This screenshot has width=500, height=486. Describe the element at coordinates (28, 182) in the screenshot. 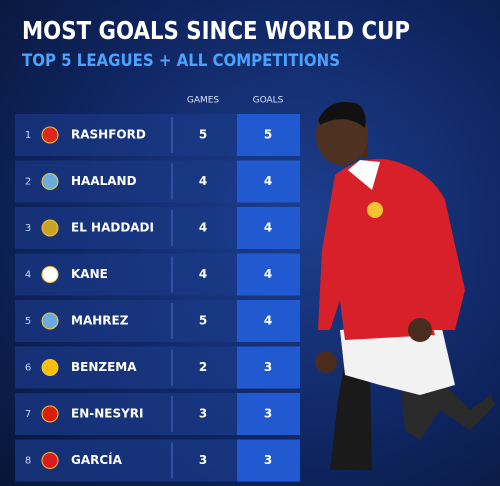

I see `rank: 2` at that location.